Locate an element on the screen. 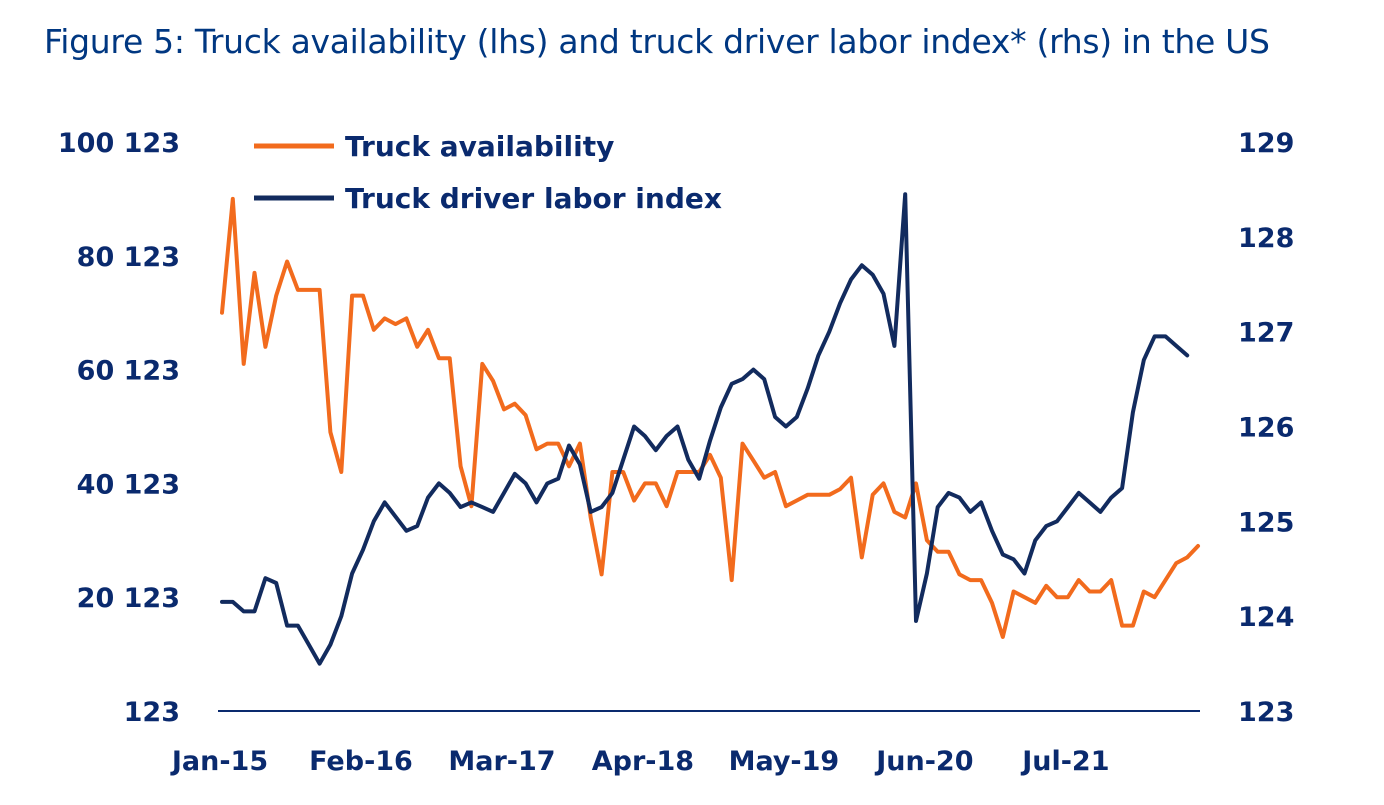 Image resolution: width=1384 pixels, height=805 pixels. x-tick-label: Jan-15 is located at coordinates (219, 761).